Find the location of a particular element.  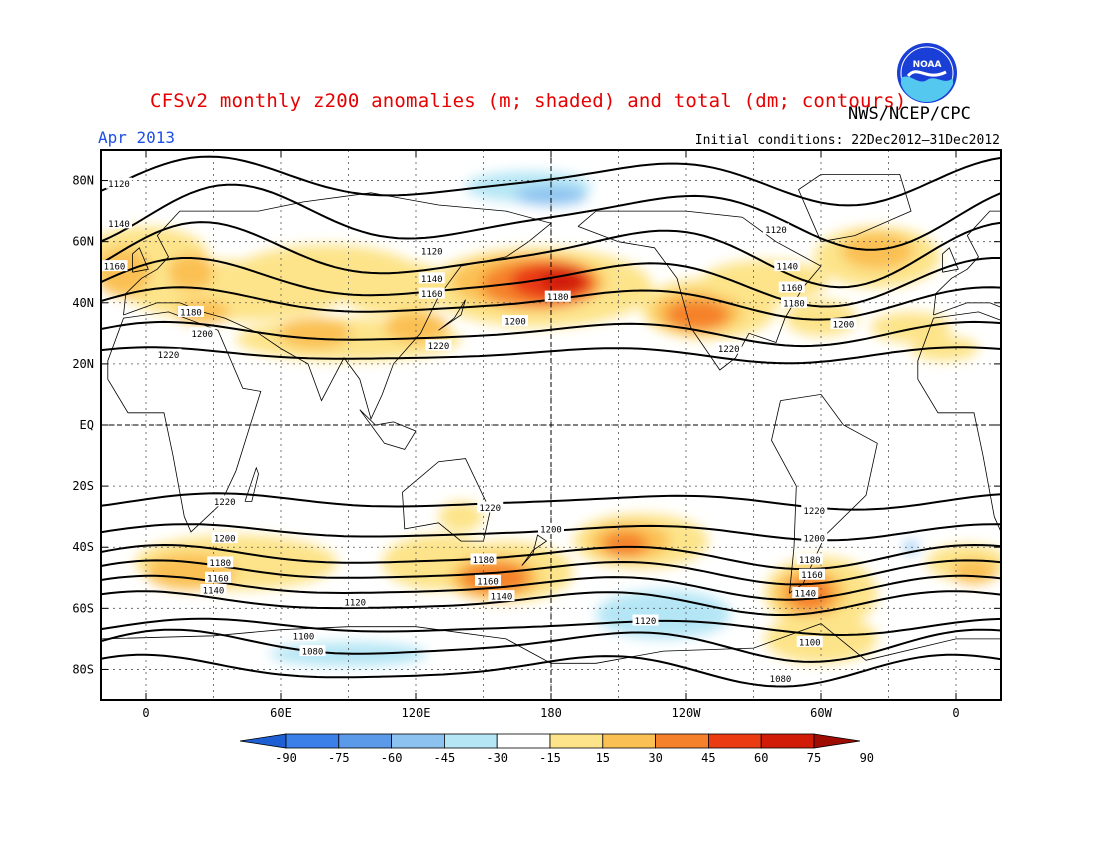

colorbar-label: -45 is located at coordinates (445, 758).